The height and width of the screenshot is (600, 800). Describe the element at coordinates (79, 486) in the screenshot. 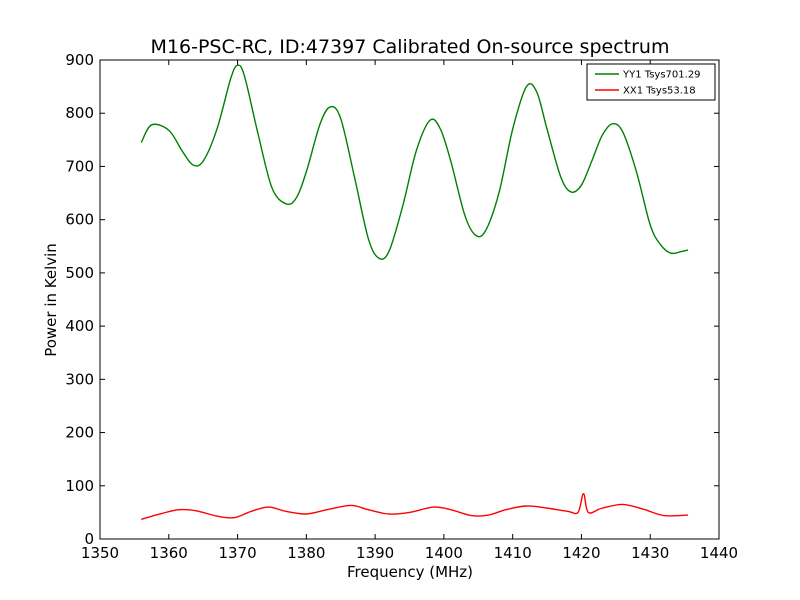

I see `y-tick-label: 100` at that location.